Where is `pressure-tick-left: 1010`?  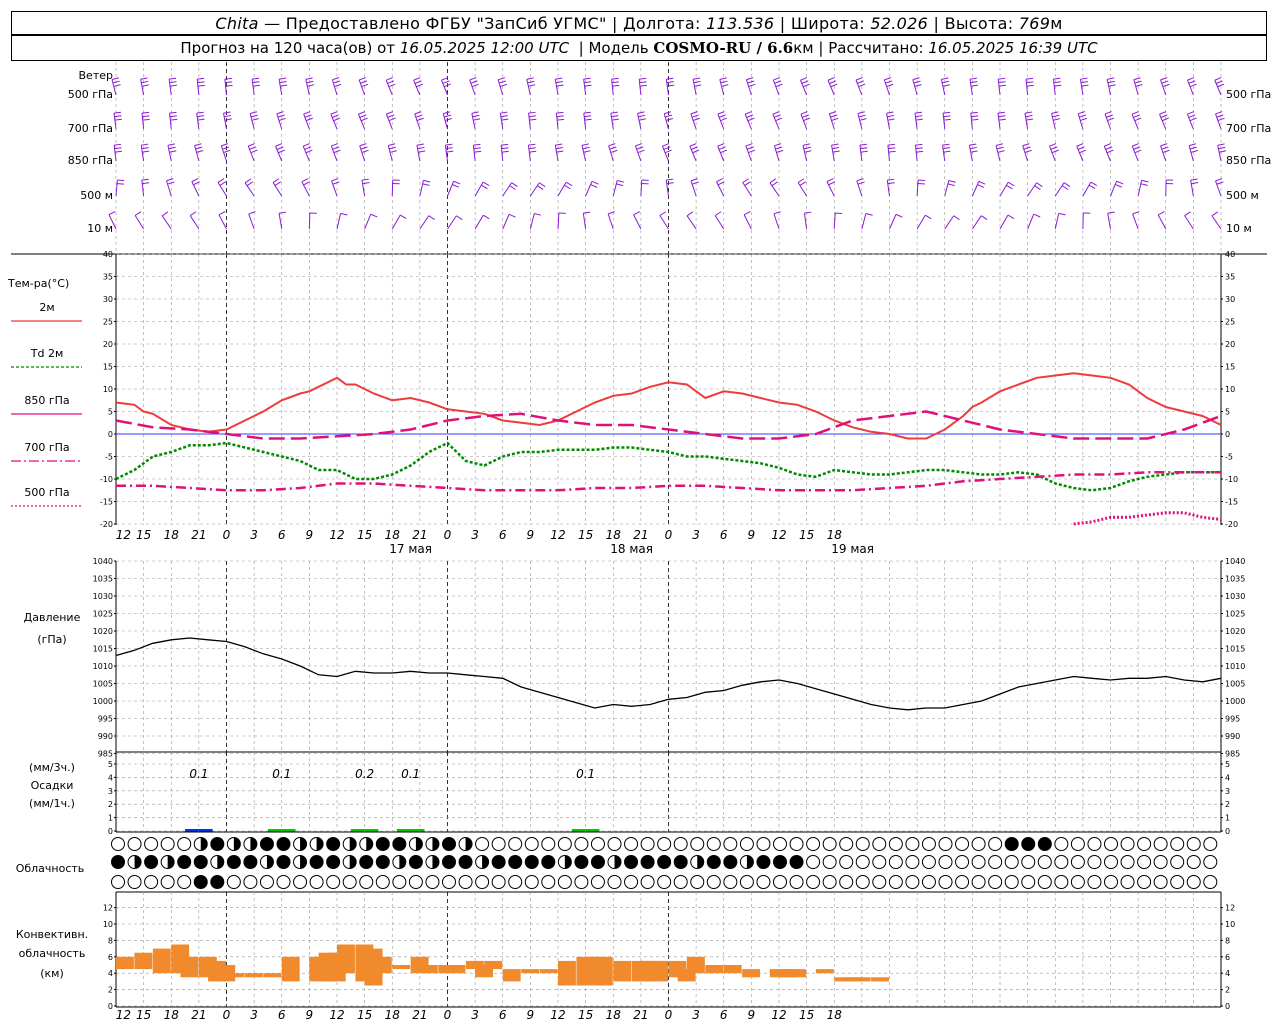 pressure-tick-left: 1010 is located at coordinates (103, 666).